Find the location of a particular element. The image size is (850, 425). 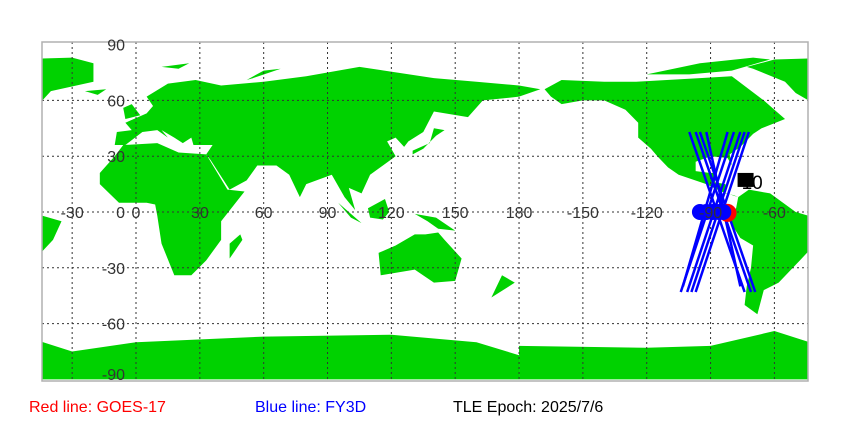

lon-label: -60 is located at coordinates (774, 213).